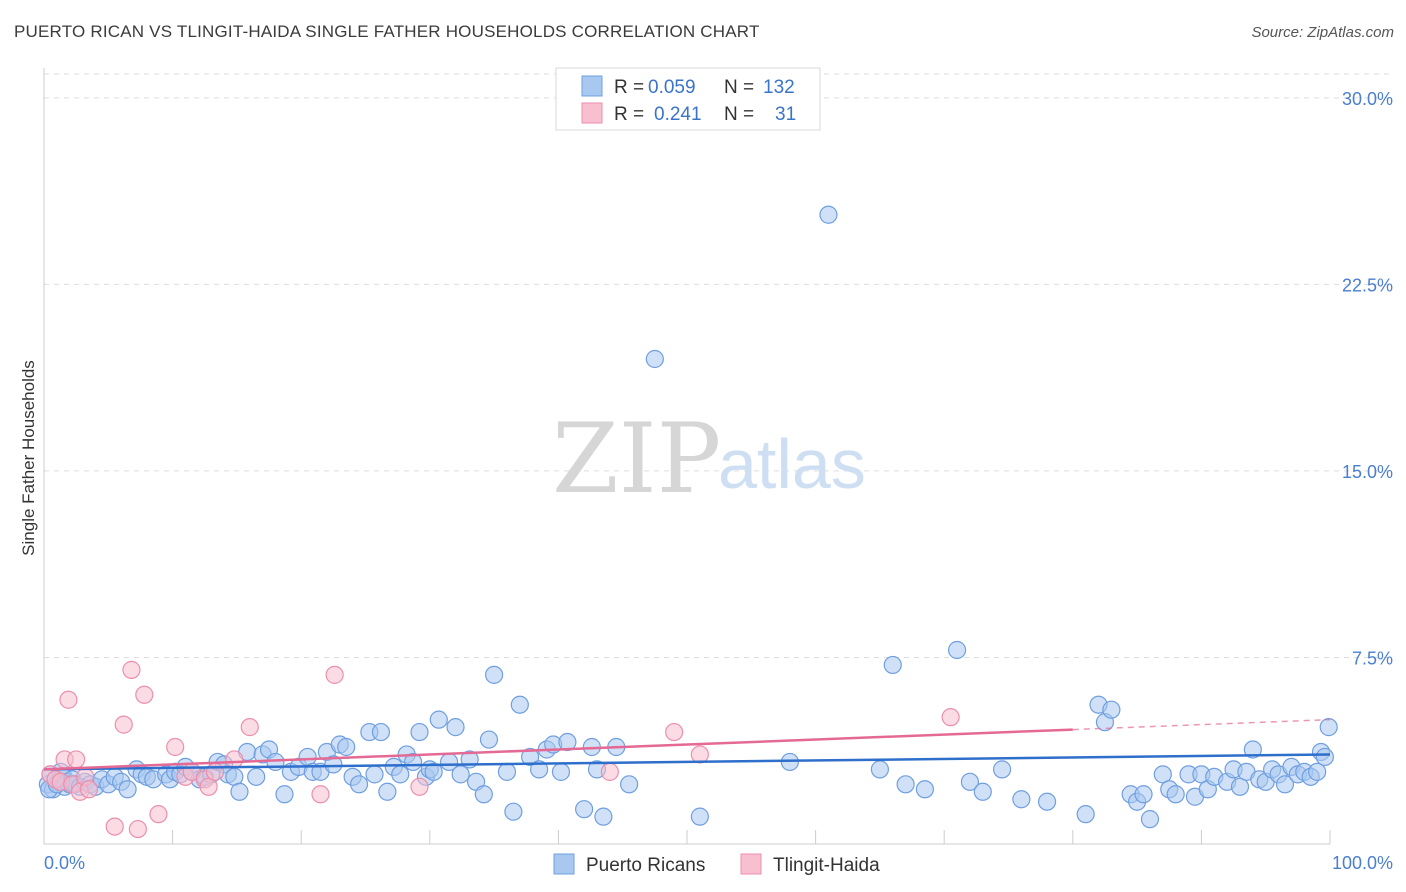 This screenshot has width=1406, height=892. Describe the element at coordinates (678, 114) in the screenshot. I see `legend-r-value-2: 0.241` at that location.